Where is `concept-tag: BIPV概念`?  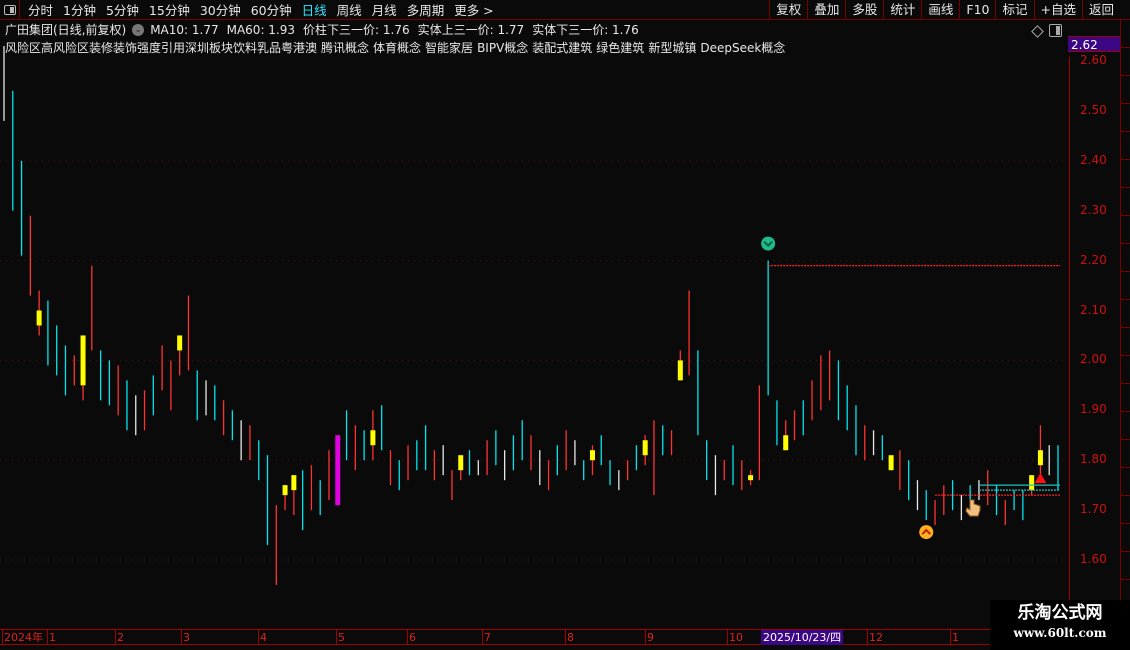
concept-tag: BIPV概念 is located at coordinates (503, 48).